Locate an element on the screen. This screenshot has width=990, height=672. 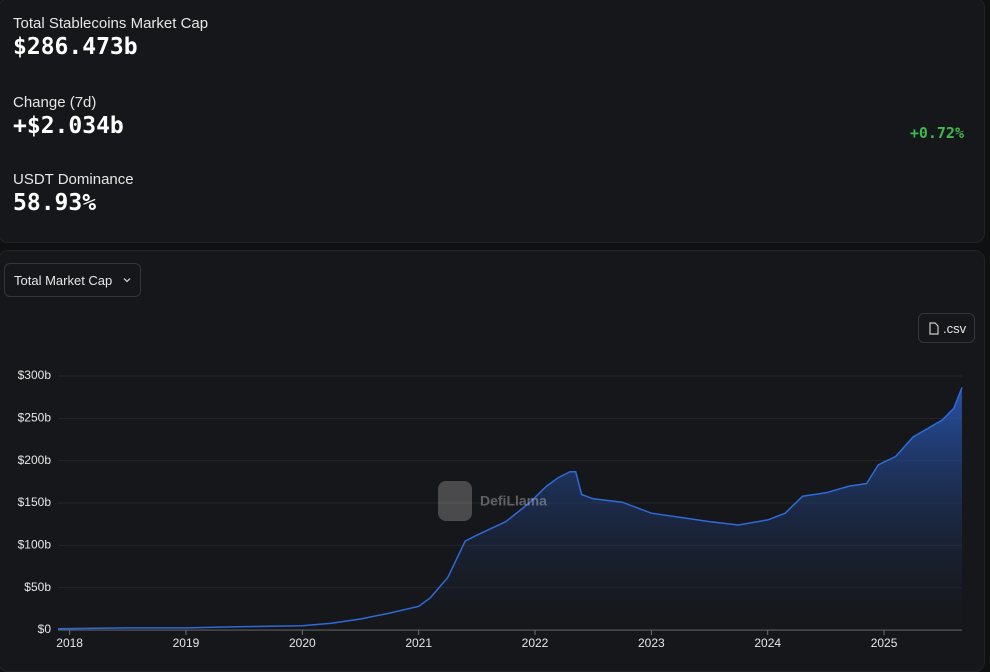
dropdown-label: Total Market Cap is located at coordinates (63, 280).